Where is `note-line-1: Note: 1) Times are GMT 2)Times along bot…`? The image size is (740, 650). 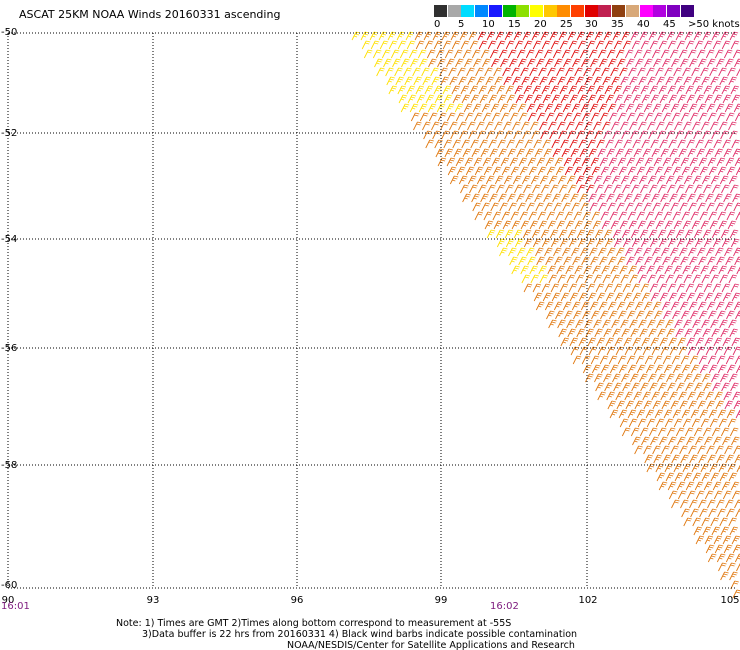 note-line-1: Note: 1) Times are GMT 2)Times along bot… is located at coordinates (314, 623).